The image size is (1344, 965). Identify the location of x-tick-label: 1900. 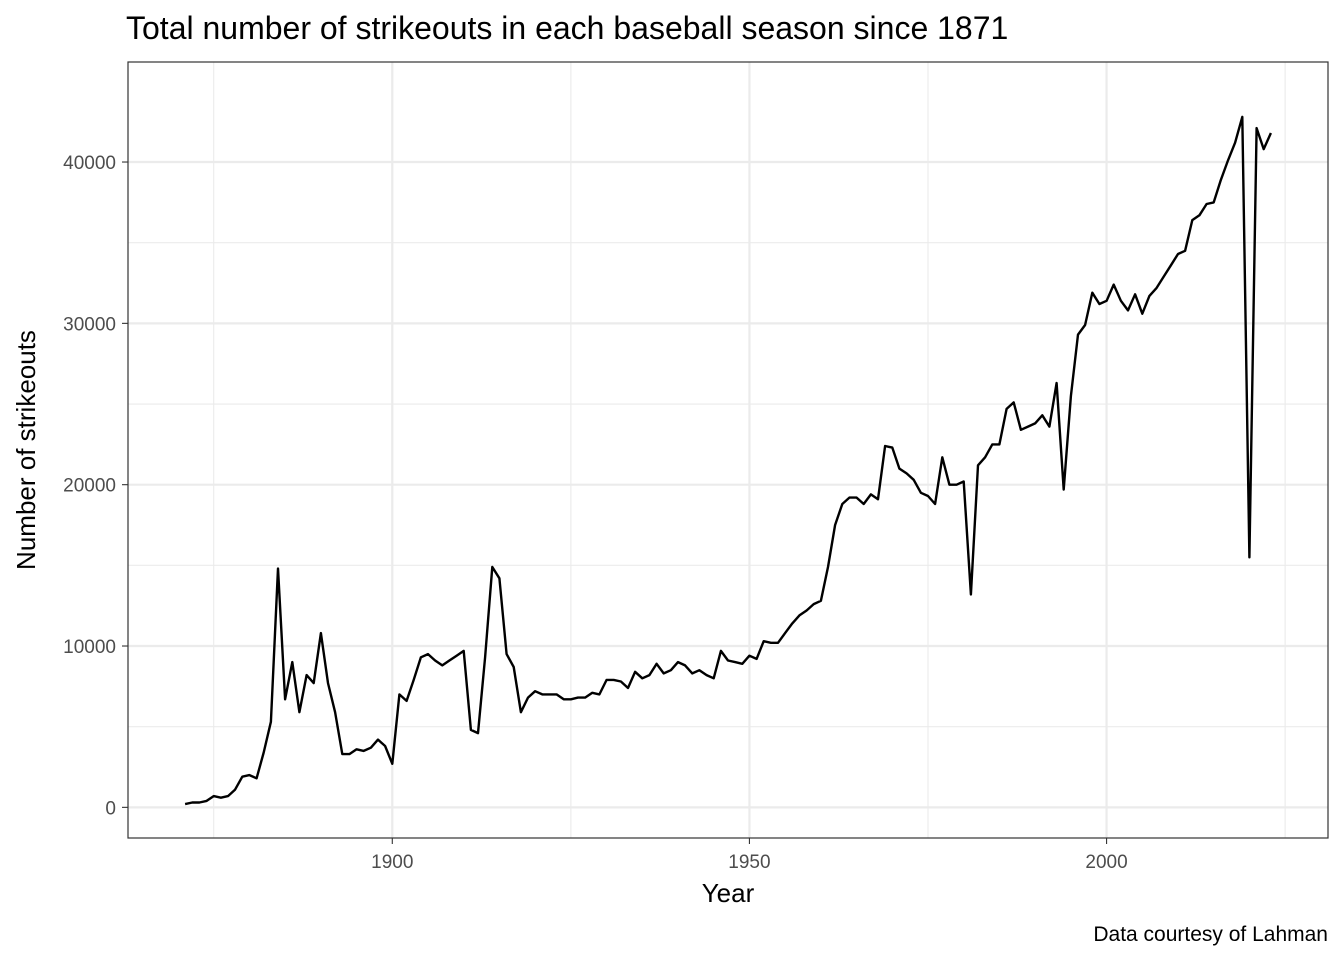
(392, 862).